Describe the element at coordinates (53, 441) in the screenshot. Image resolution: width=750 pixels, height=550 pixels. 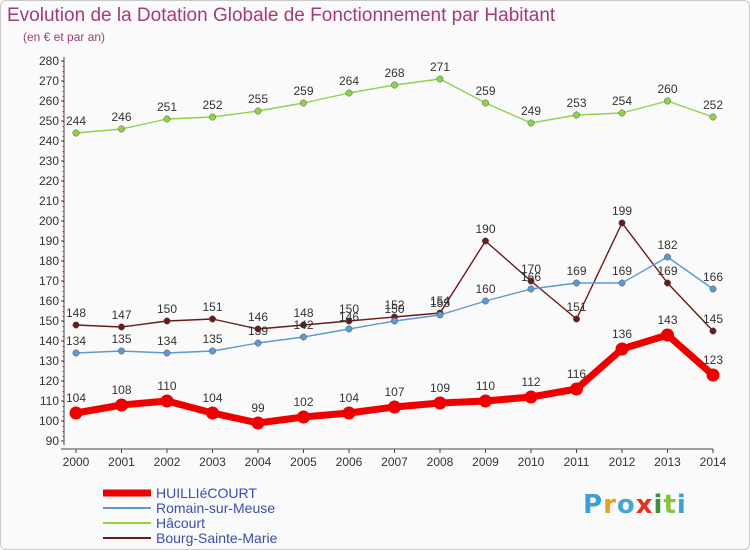
I see `y-tick-label: 90` at that location.